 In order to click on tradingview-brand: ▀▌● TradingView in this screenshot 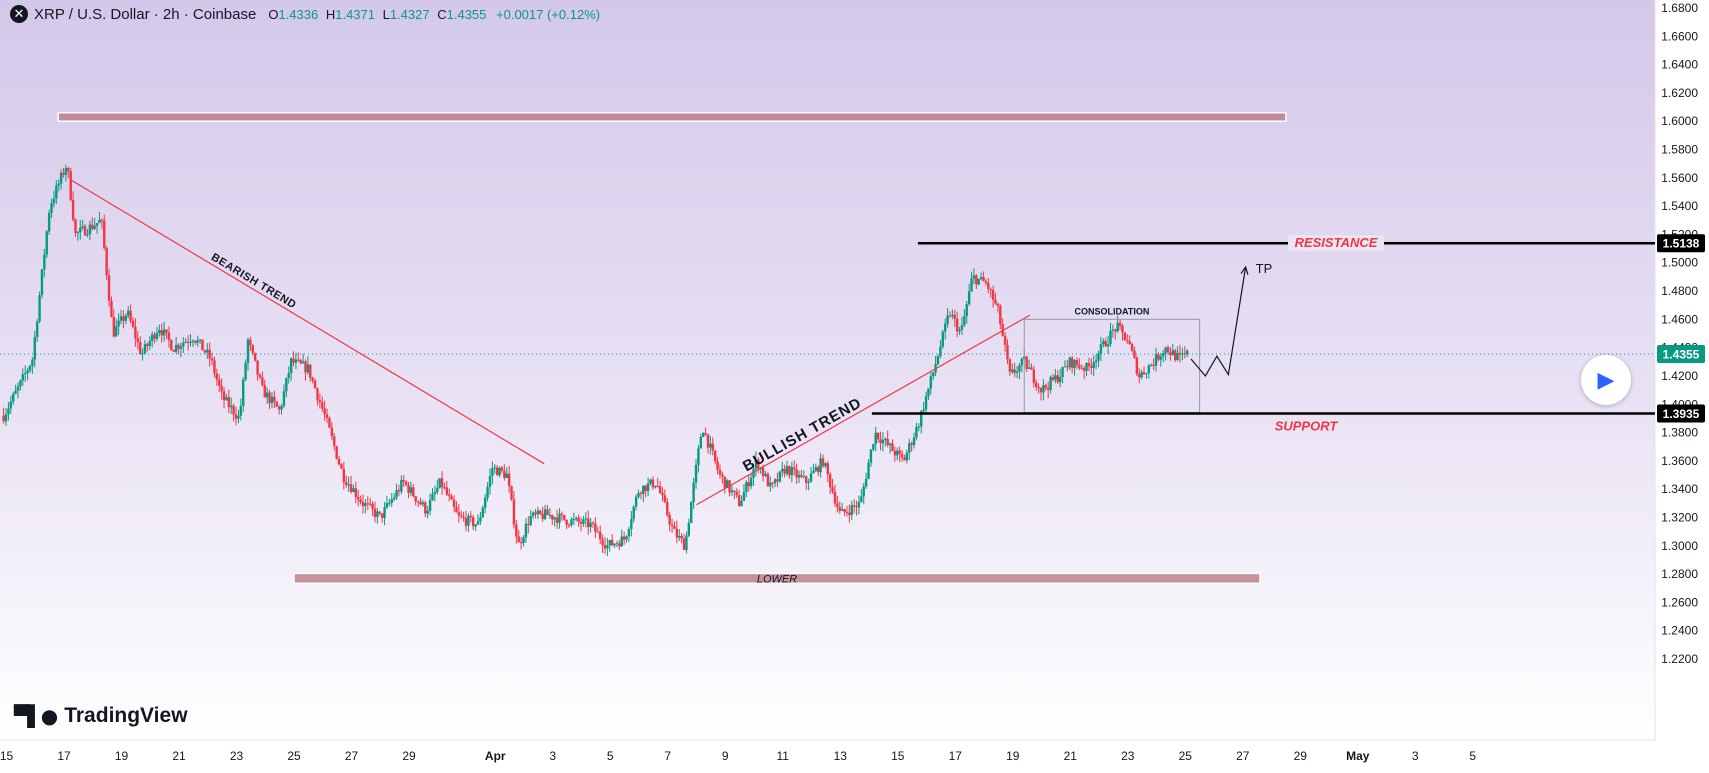, I will do `click(101, 716)`.